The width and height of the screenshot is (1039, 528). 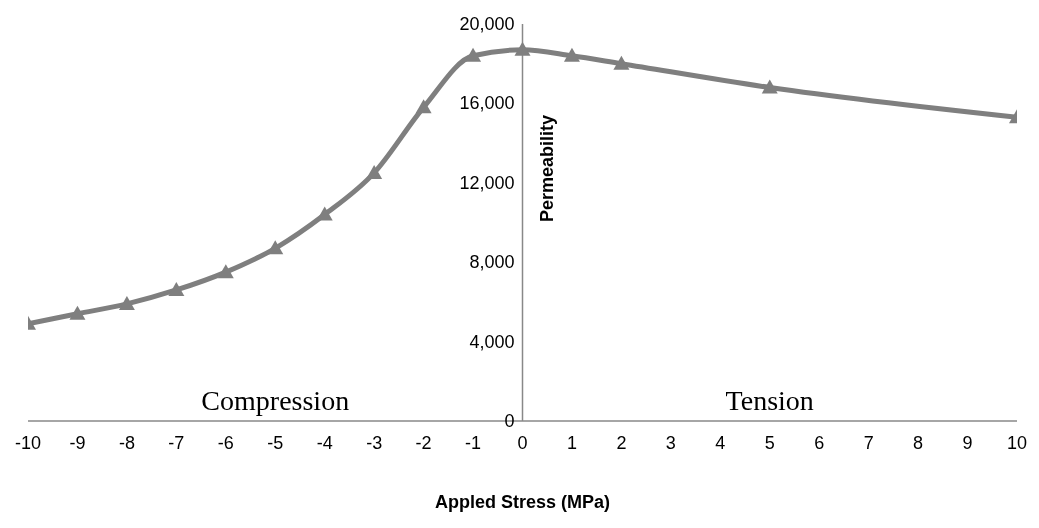 What do you see at coordinates (769, 443) in the screenshot?
I see `x-tick-label: 5` at bounding box center [769, 443].